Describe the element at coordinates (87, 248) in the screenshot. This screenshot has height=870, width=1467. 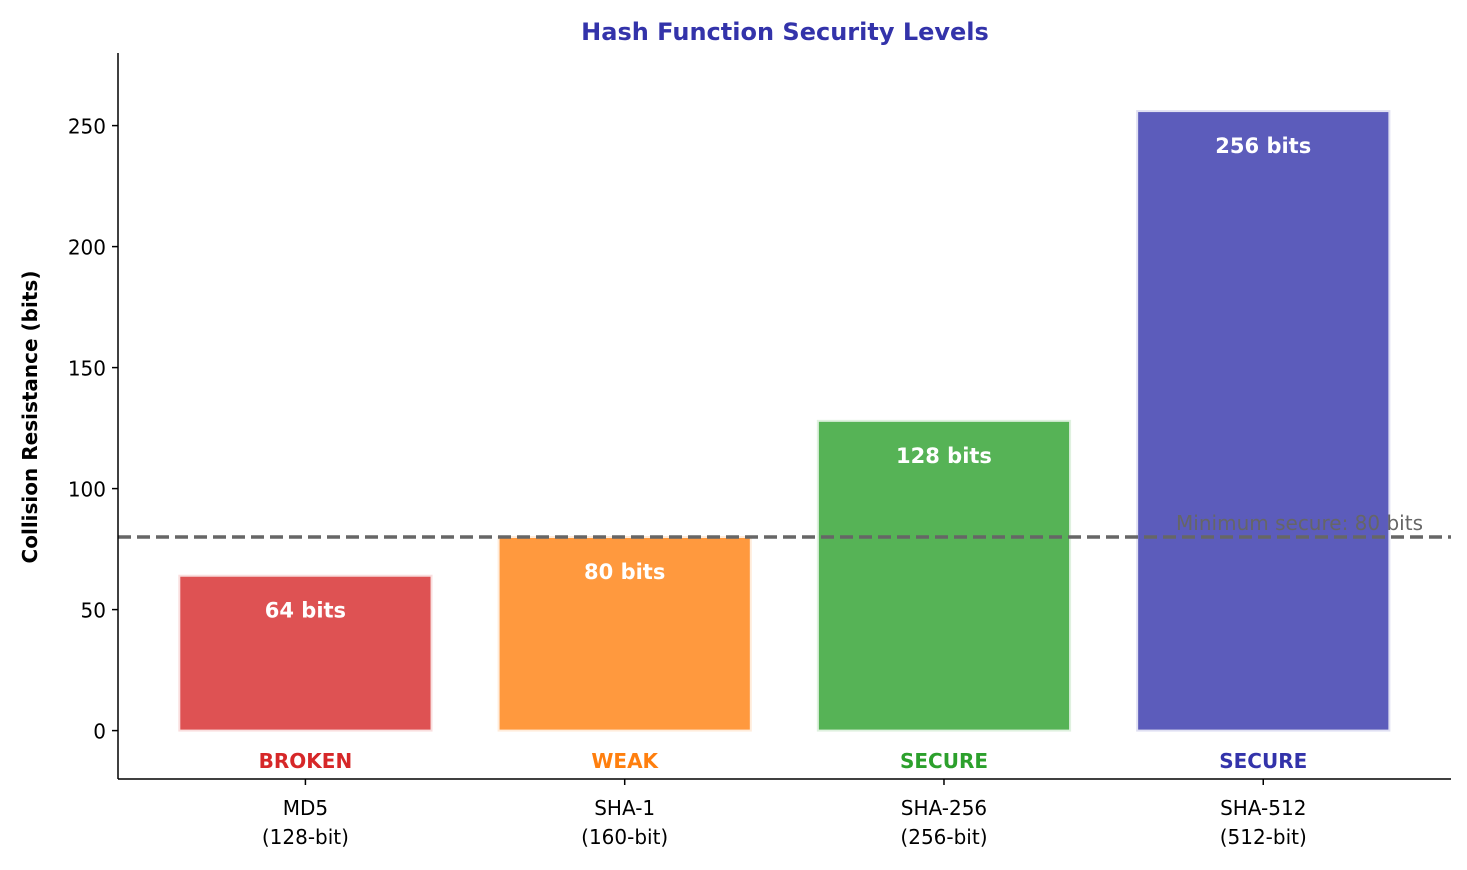
I see `y-tick-label-4: 200` at that location.